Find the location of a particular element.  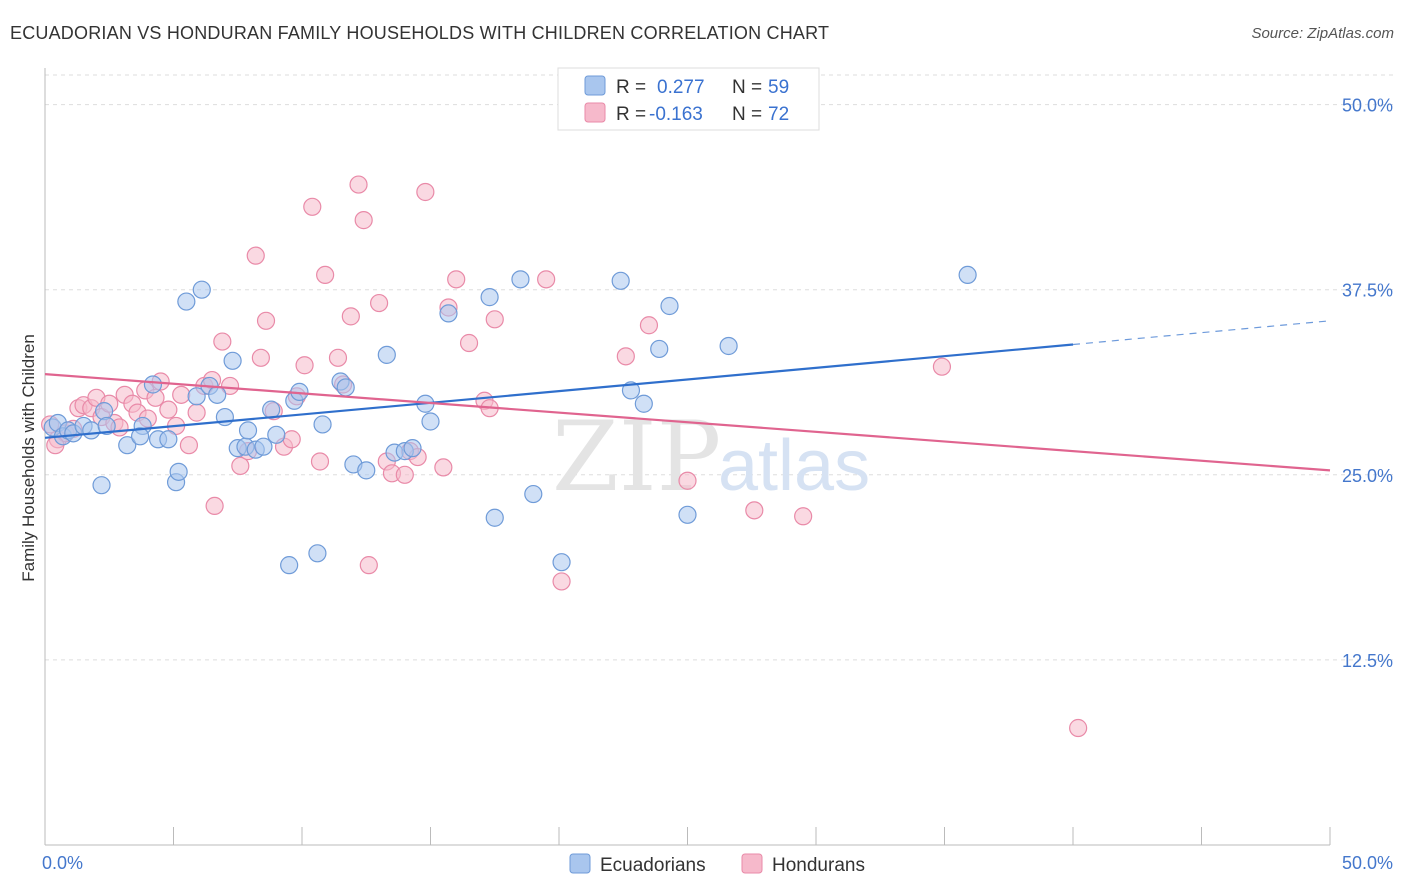

bottom-legend: Ecuadorians Hondurans is located at coordinates (717, 864).